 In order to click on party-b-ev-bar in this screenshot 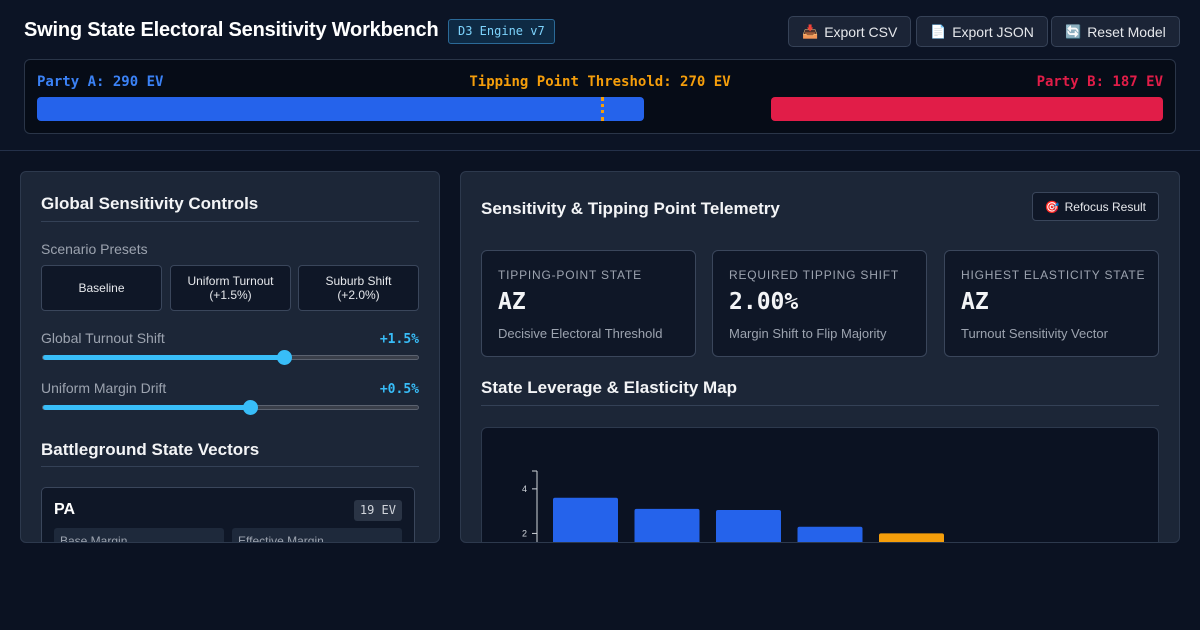, I will do `click(967, 109)`.